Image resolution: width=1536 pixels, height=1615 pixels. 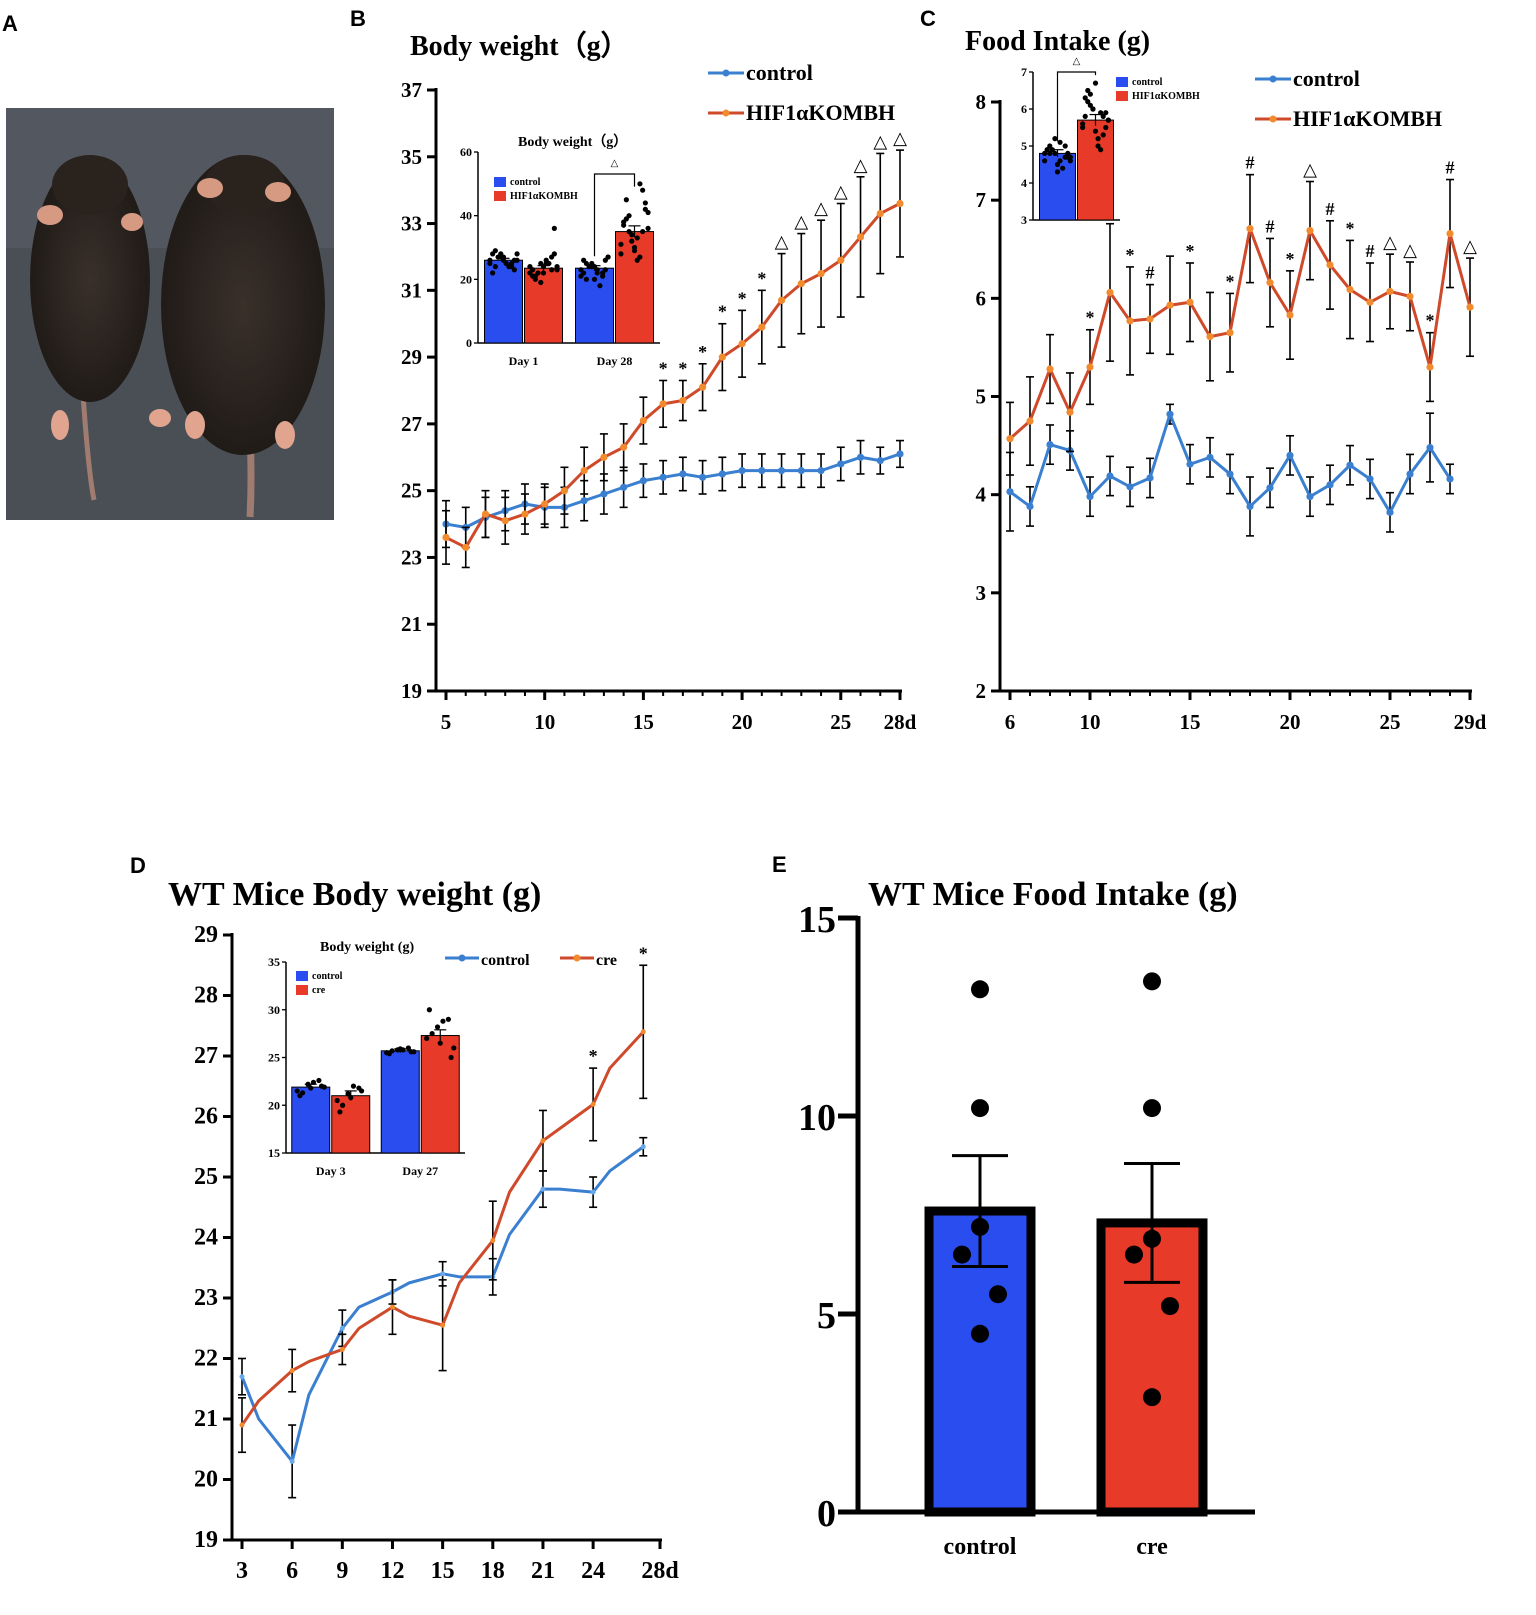 I want to click on inset-y-tick-label: 35, so click(x=274, y=962).